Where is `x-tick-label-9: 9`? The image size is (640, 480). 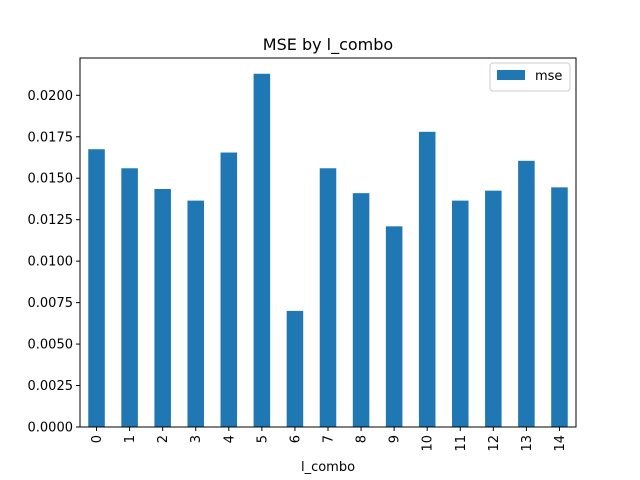 x-tick-label-9: 9 is located at coordinates (395, 439).